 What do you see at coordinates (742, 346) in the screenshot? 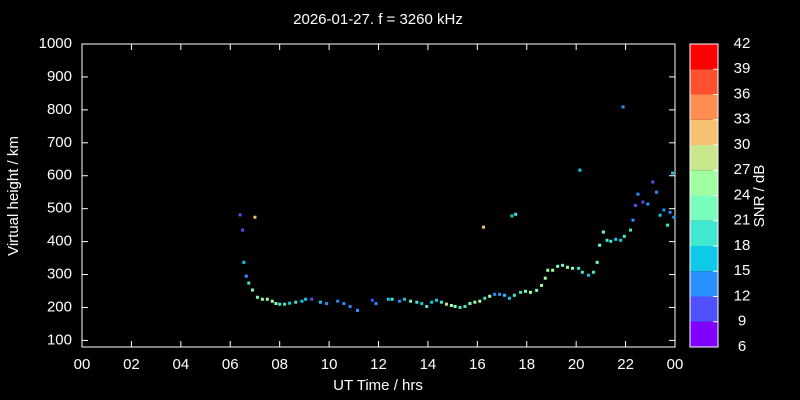
I see `colorbar-tick-label: 6` at bounding box center [742, 346].